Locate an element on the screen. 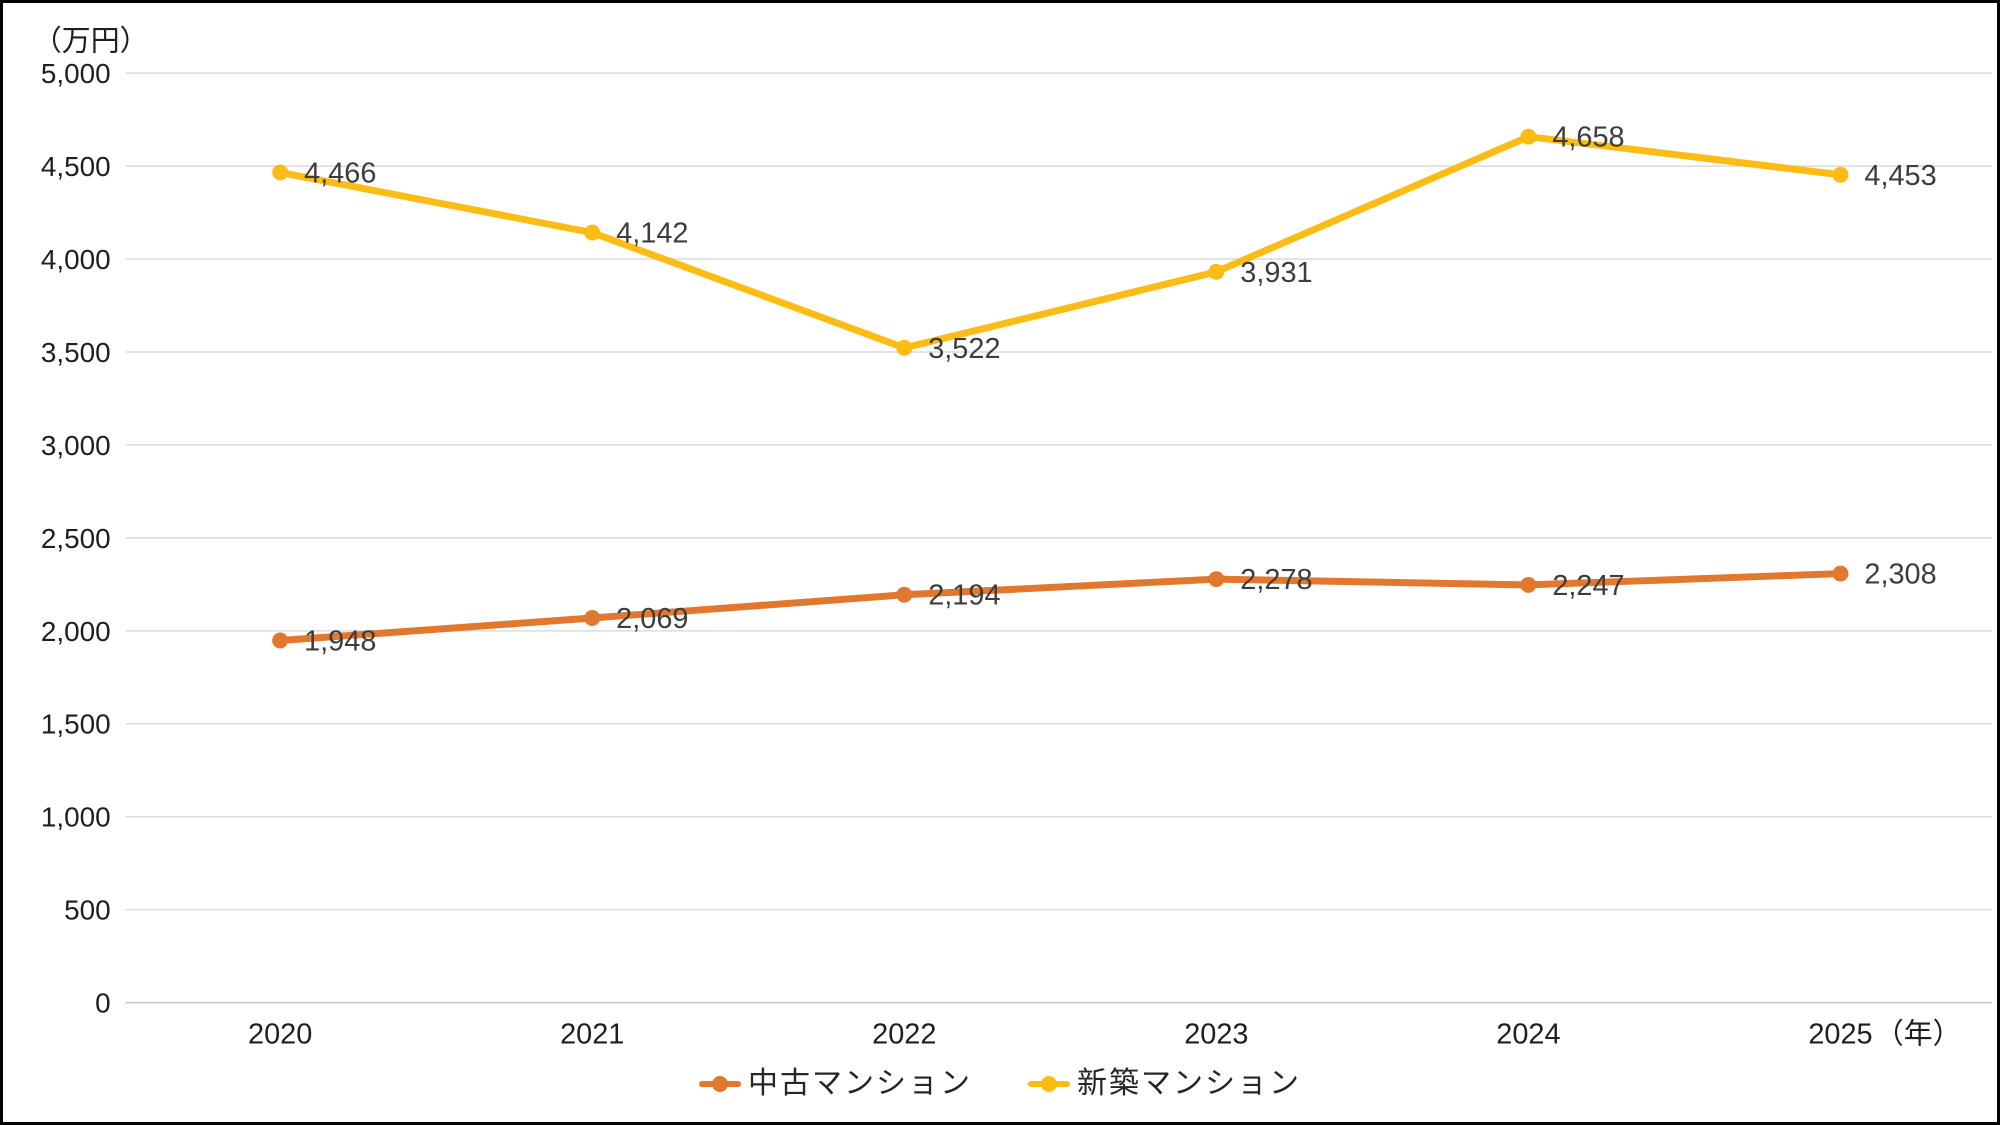 Image resolution: width=2000 pixels, height=1125 pixels. y-tick-label-500: 500 is located at coordinates (87, 910).